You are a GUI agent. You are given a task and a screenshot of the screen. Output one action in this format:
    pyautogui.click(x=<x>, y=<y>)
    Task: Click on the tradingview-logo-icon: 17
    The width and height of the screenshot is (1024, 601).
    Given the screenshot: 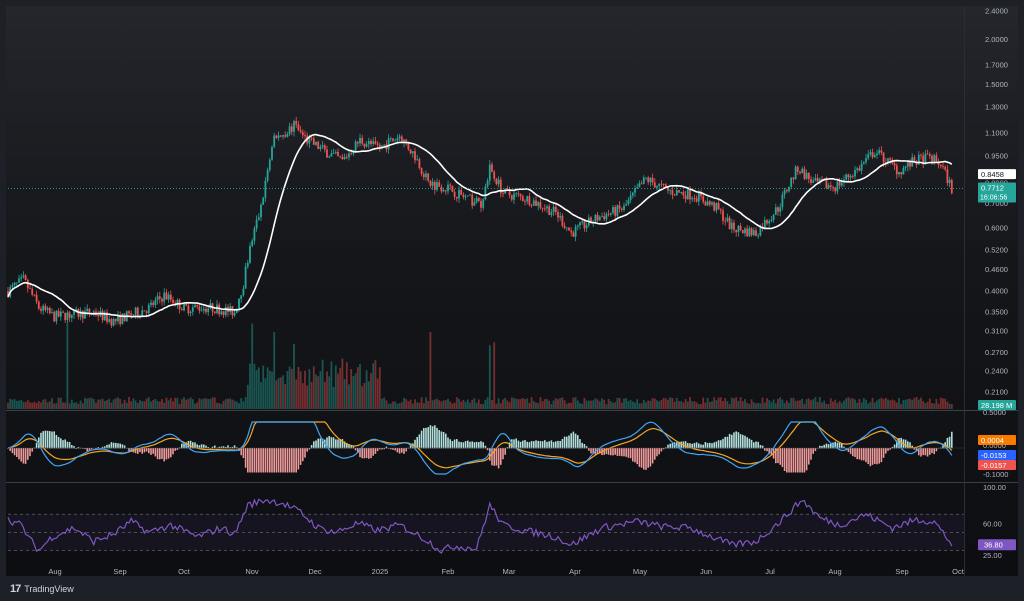 What is the action you would take?
    pyautogui.click(x=15, y=589)
    